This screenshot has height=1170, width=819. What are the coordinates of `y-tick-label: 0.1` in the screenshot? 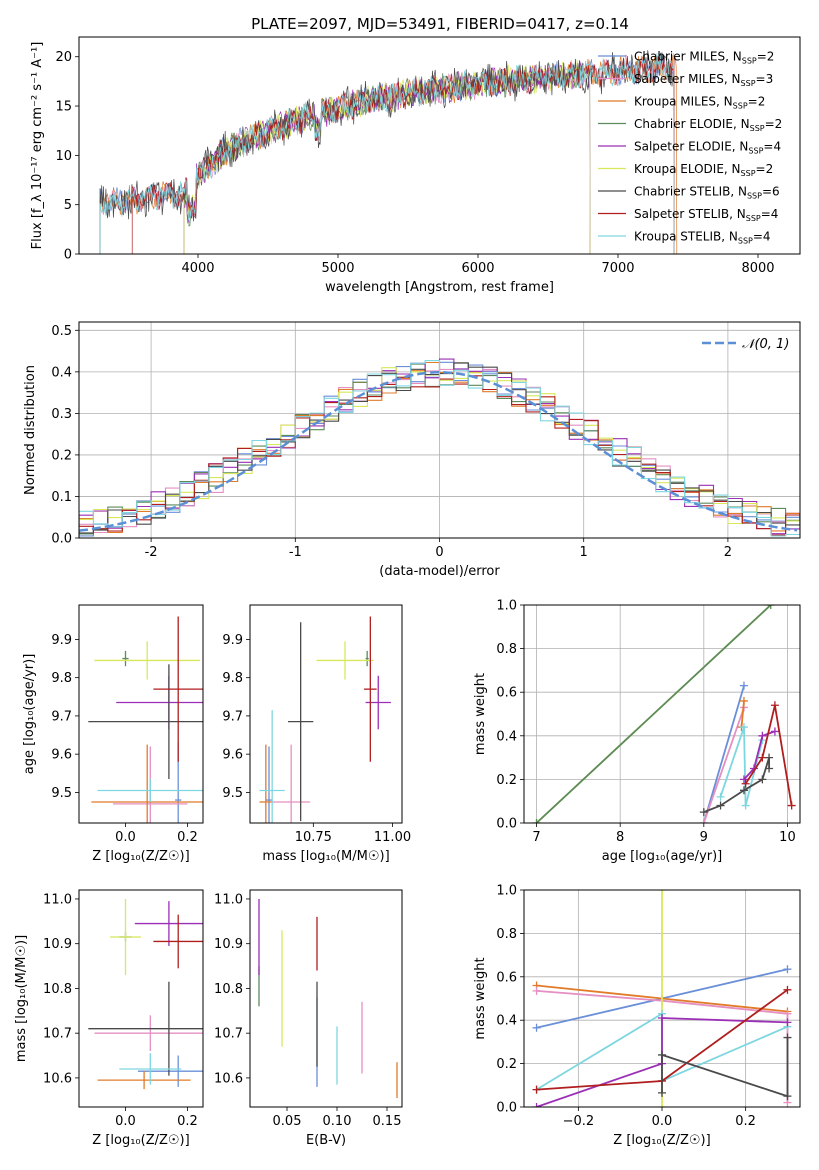 It's located at (61, 497).